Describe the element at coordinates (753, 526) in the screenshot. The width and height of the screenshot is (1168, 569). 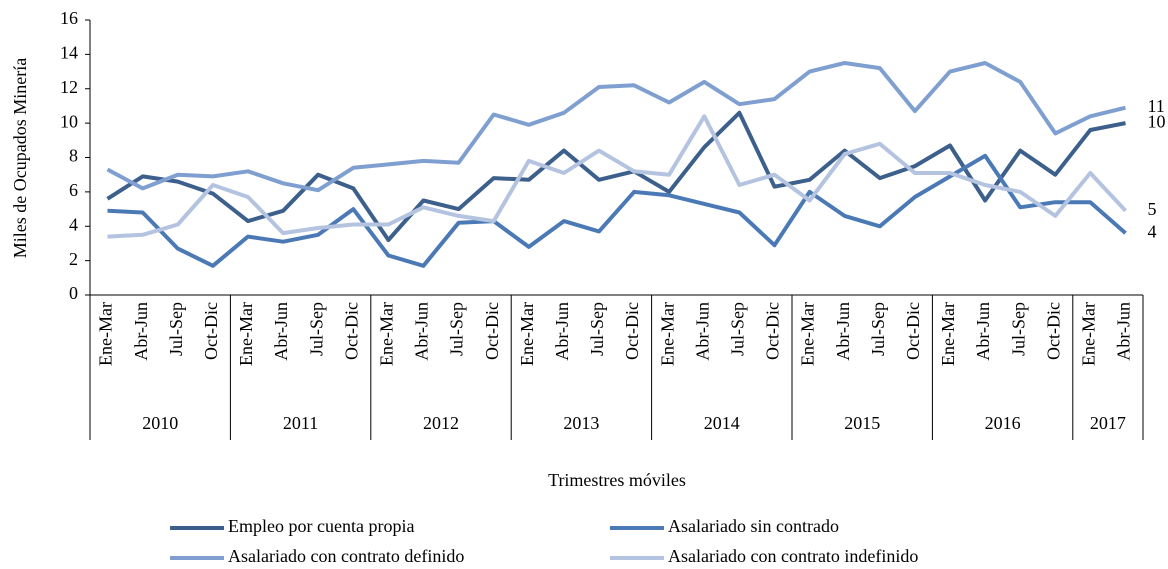
I see `legend-label: Asalariado sin contrado` at that location.